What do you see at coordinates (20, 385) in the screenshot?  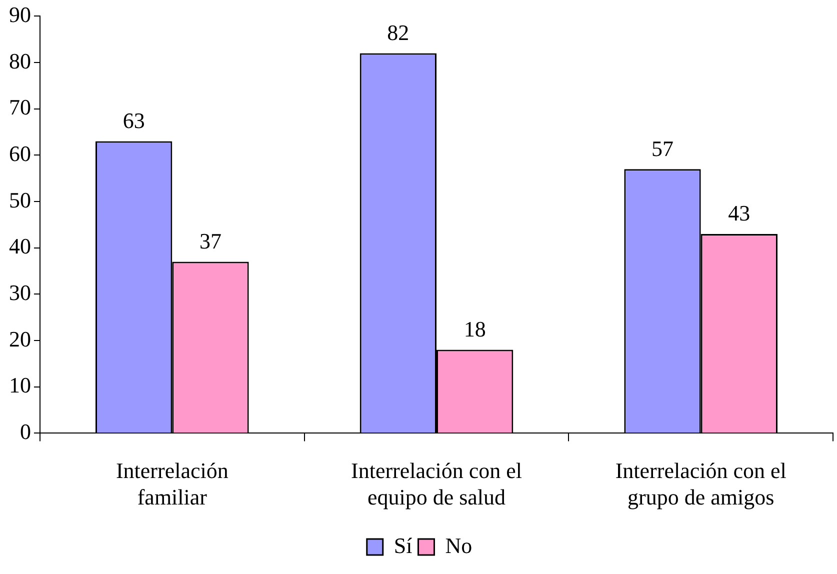 I see `y-tick-label: 10` at bounding box center [20, 385].